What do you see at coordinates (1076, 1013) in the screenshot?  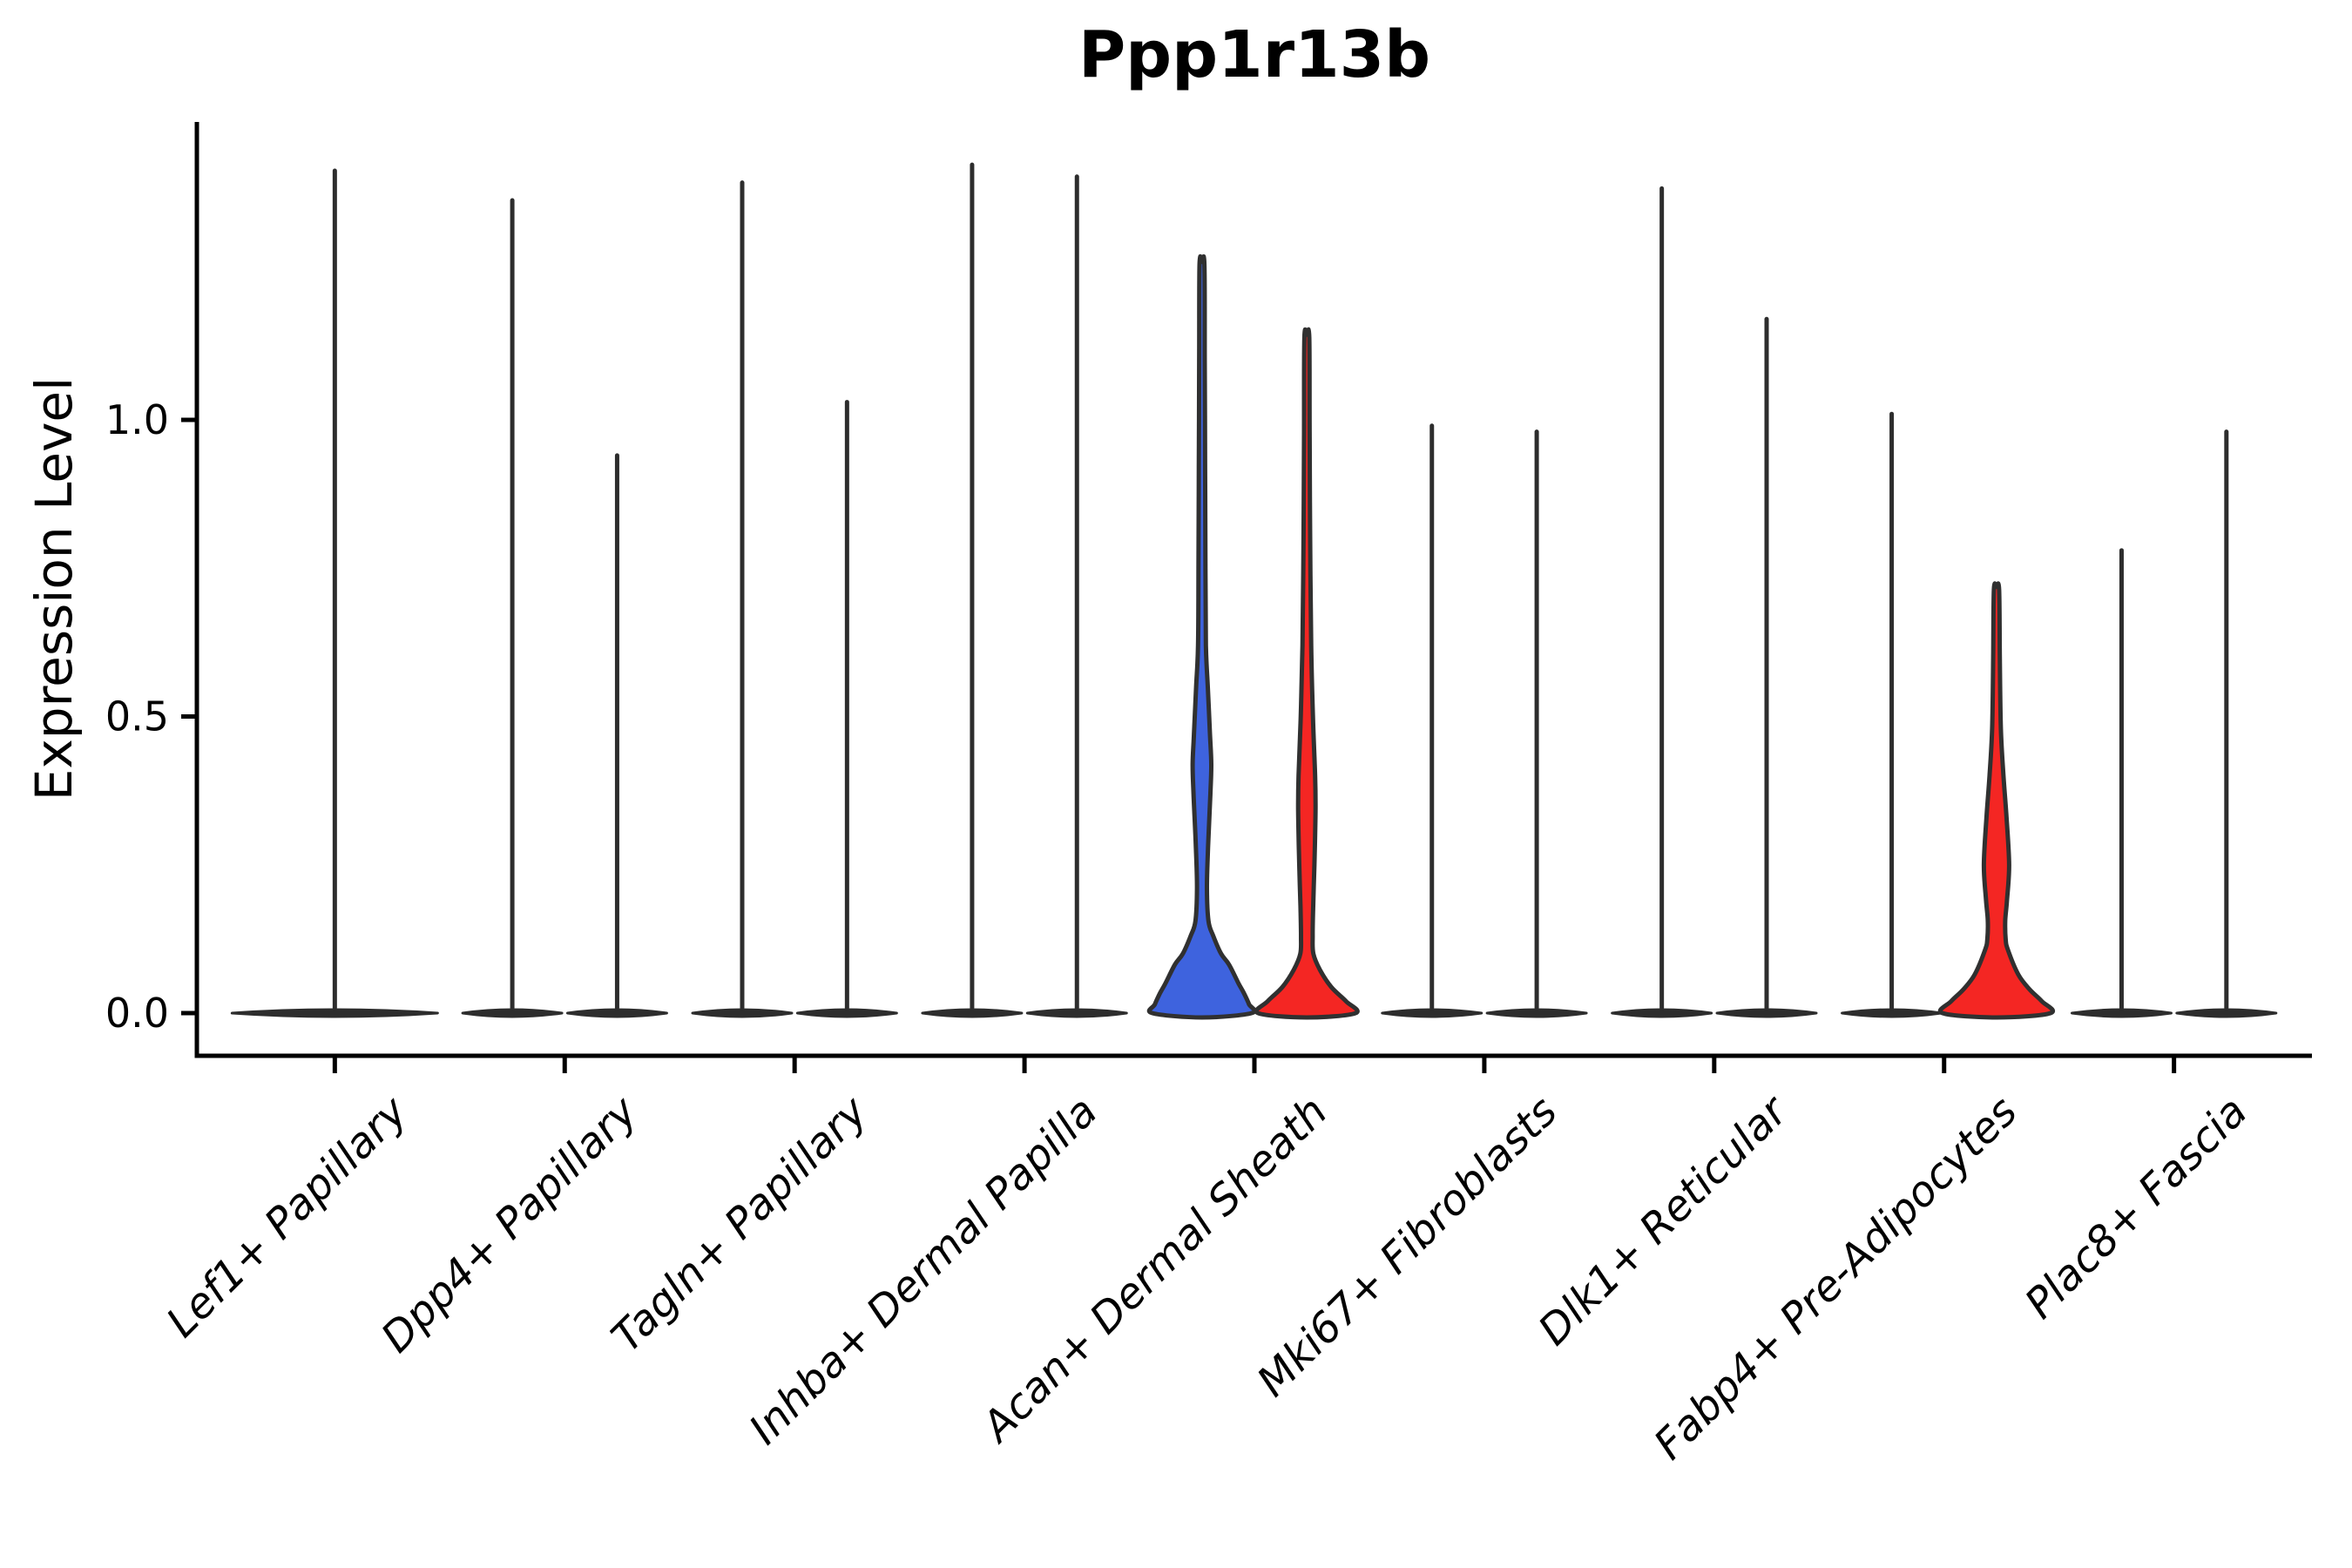 I see `violin-inhba-dermal-papilla-right-base` at bounding box center [1076, 1013].